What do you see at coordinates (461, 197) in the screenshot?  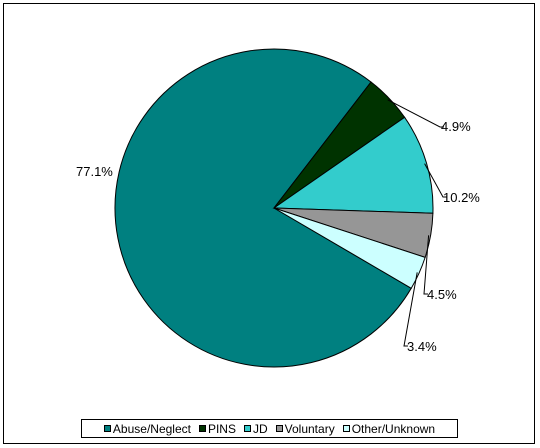 I see `data-label: 10.2%` at bounding box center [461, 197].